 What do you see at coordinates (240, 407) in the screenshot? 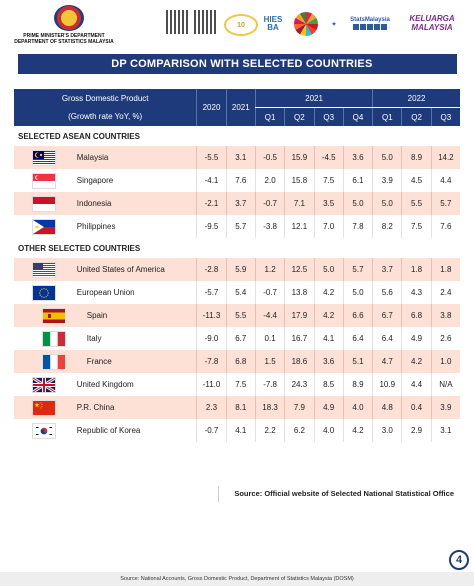
I see `growth-value: 8.1` at bounding box center [240, 407].